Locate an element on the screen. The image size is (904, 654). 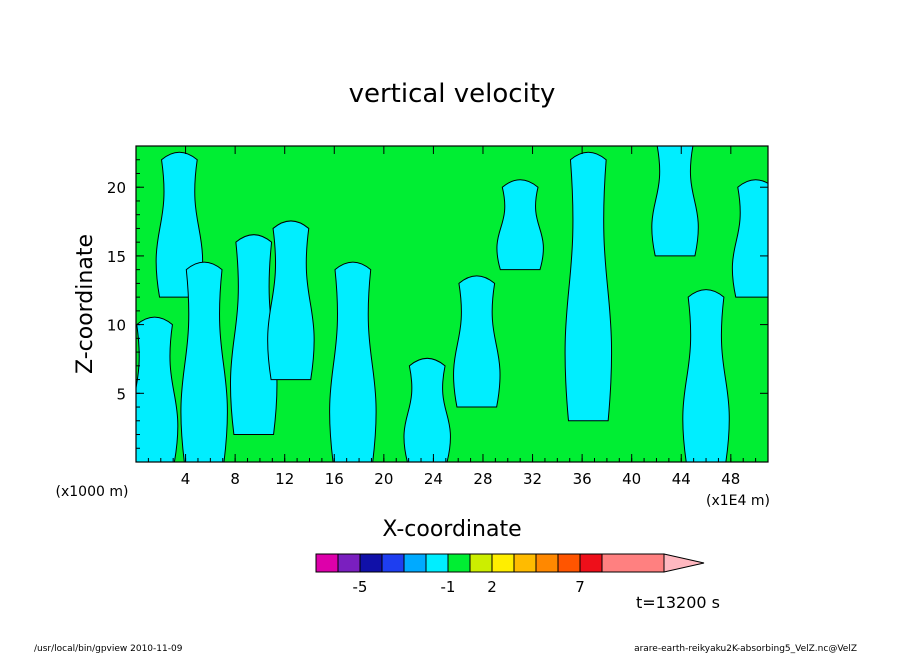
x-tick-label: 36 is located at coordinates (582, 479).